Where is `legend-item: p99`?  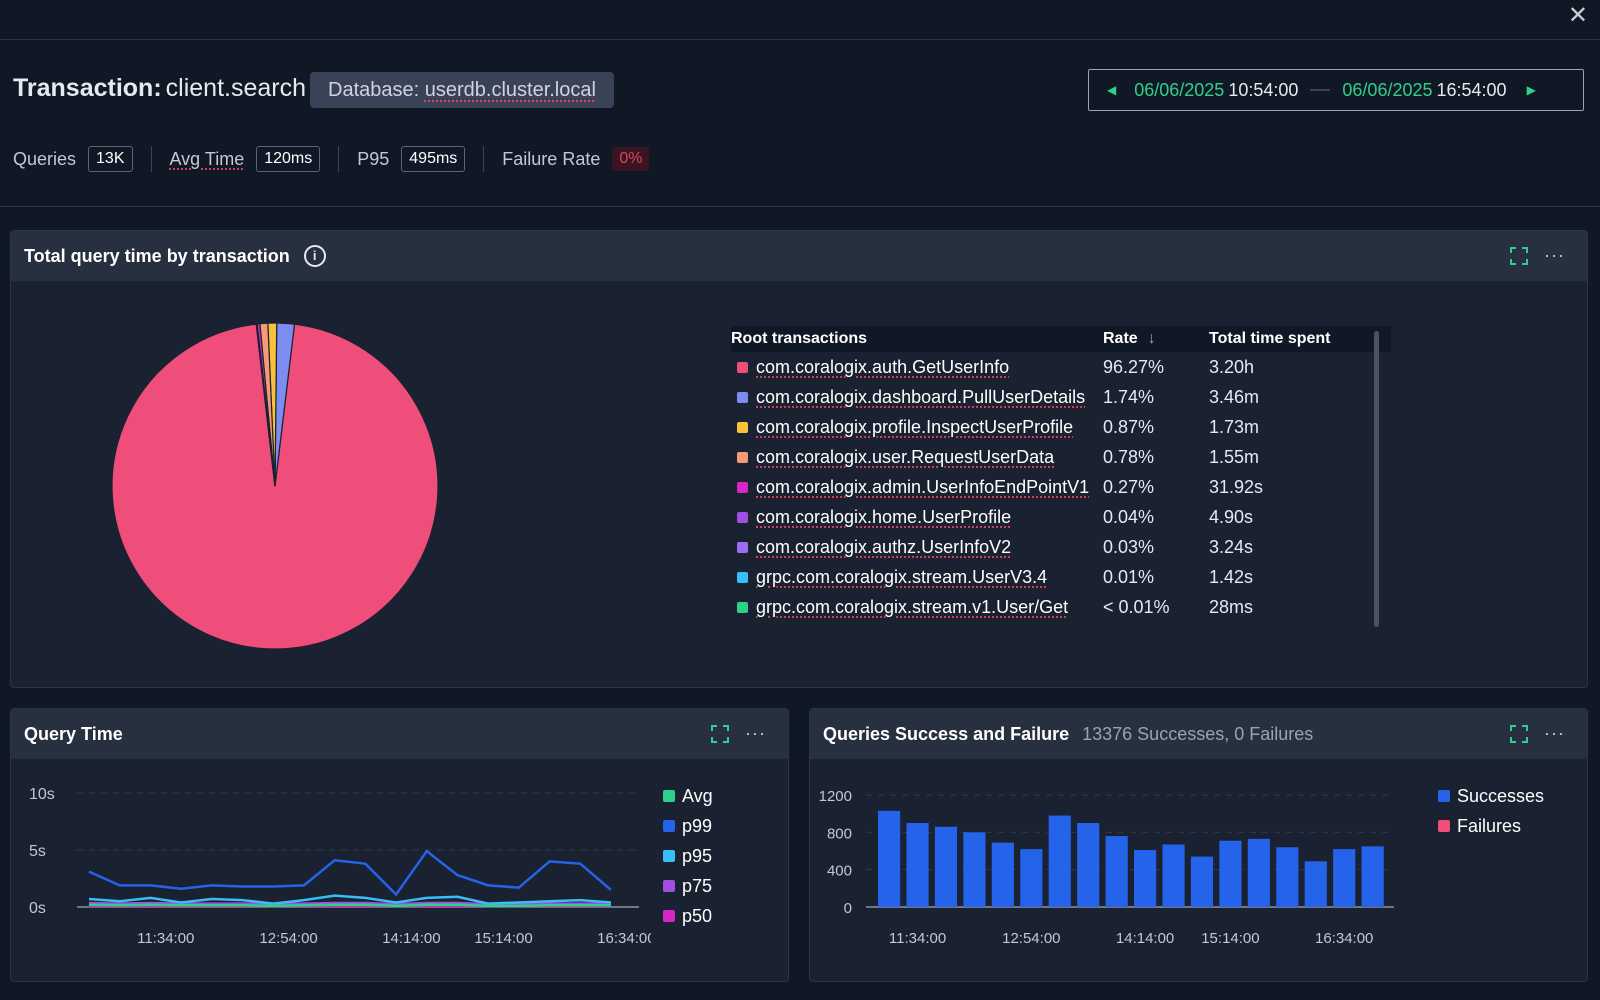
legend-item: p99 is located at coordinates (688, 826).